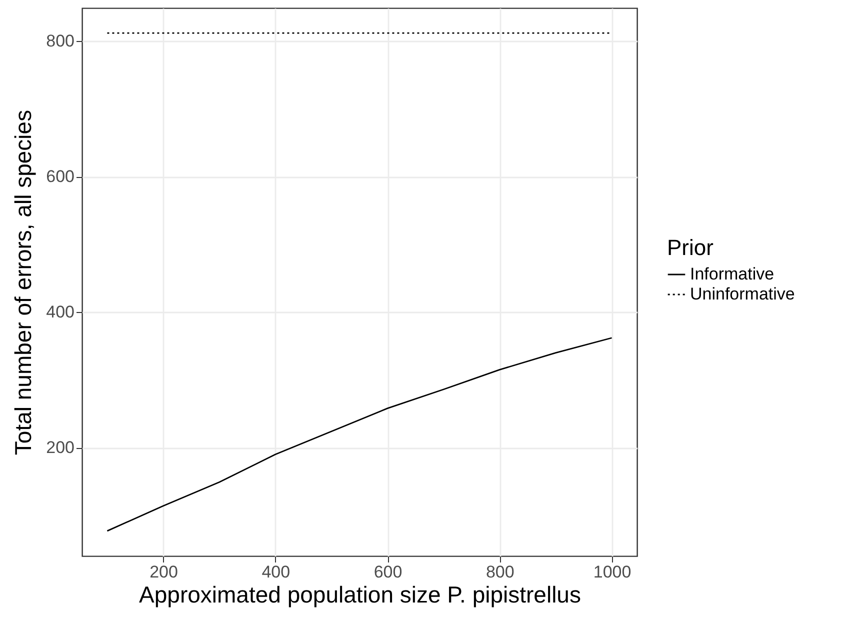 Image resolution: width=848 pixels, height=629 pixels. I want to click on legend-label: Uninformative, so click(742, 294).